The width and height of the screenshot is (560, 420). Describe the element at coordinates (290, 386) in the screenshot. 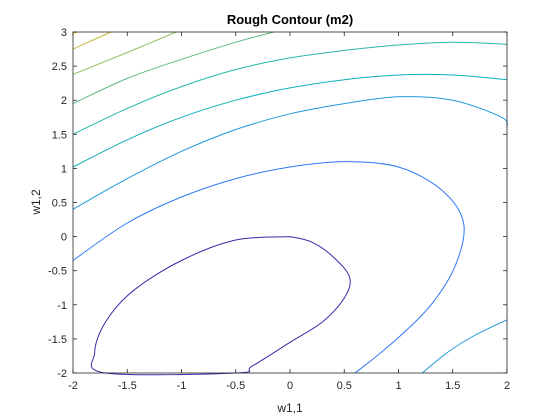

I see `x-tick-label: 0` at that location.